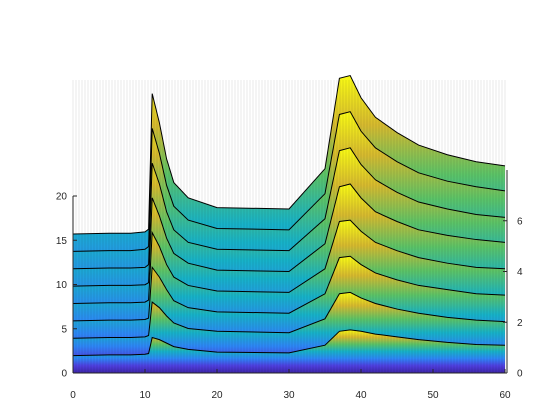 The height and width of the screenshot is (420, 560). Describe the element at coordinates (64, 374) in the screenshot. I see `left-tick-label: 0` at that location.